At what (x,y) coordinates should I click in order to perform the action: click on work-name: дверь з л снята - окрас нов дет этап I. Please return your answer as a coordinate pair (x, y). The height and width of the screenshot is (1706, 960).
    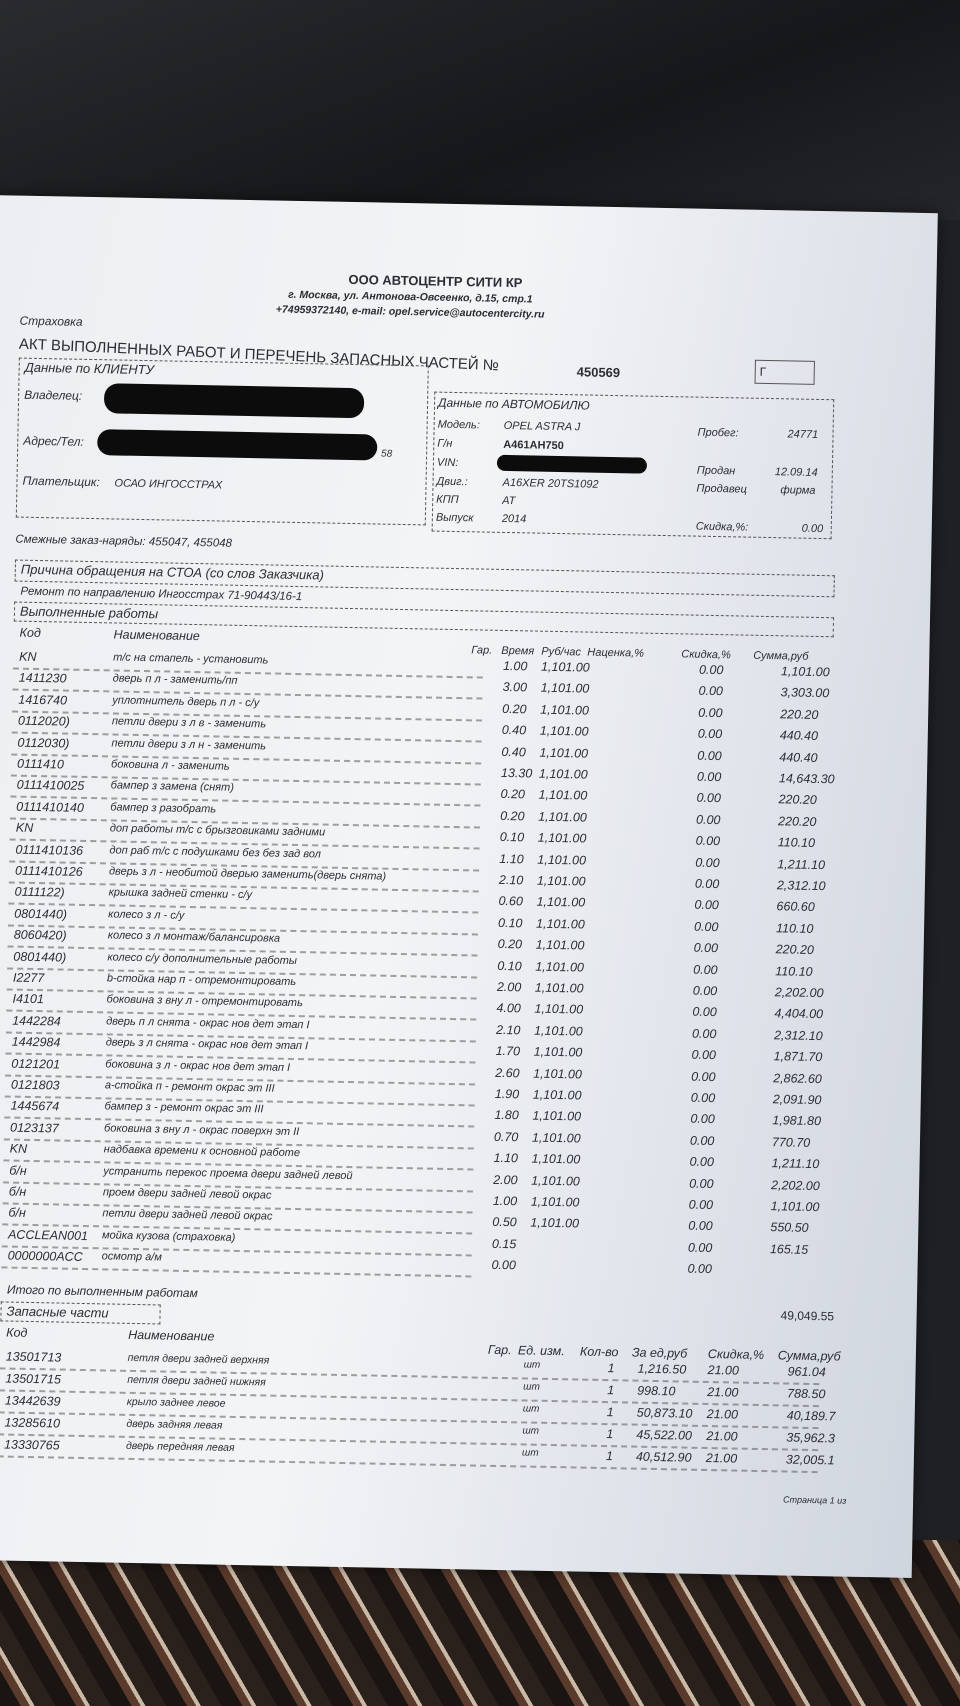
    Looking at the image, I should click on (207, 1044).